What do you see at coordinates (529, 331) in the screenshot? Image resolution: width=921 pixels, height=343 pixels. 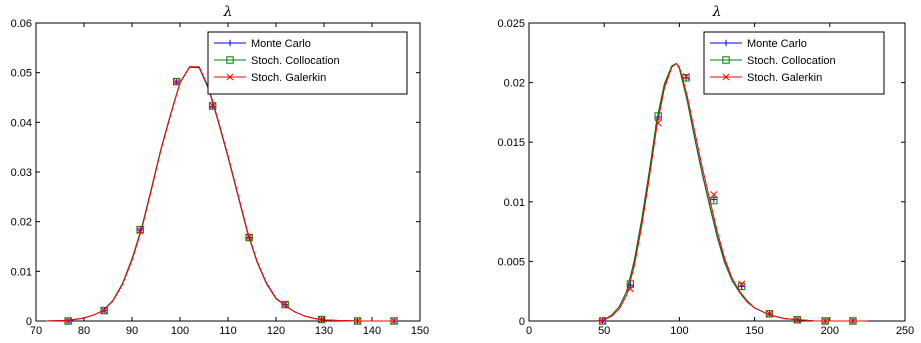 I see `x-tick-label: 0` at bounding box center [529, 331].